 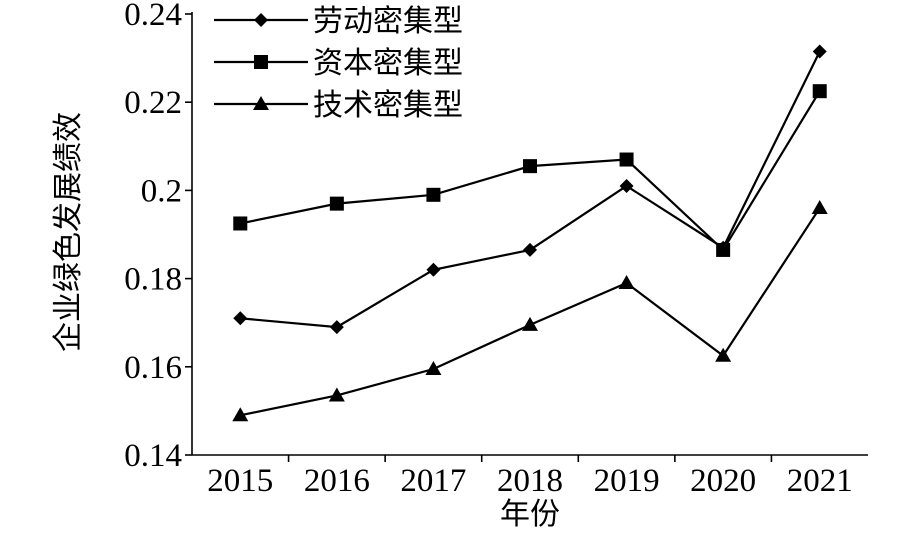 I want to click on x-axis-ticks: 2015 2016 2017 2018 2019 2020 2021, so click(x=530, y=477).